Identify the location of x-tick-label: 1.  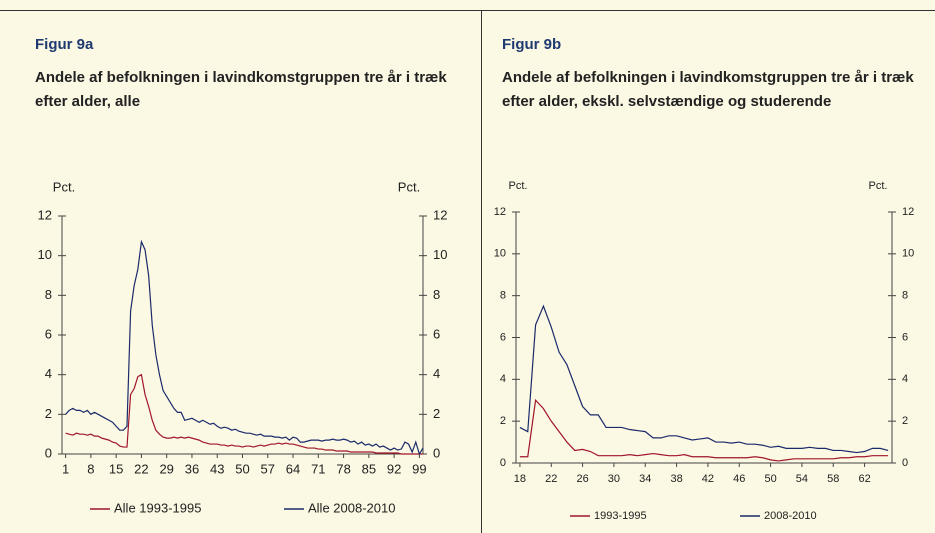
(65, 468).